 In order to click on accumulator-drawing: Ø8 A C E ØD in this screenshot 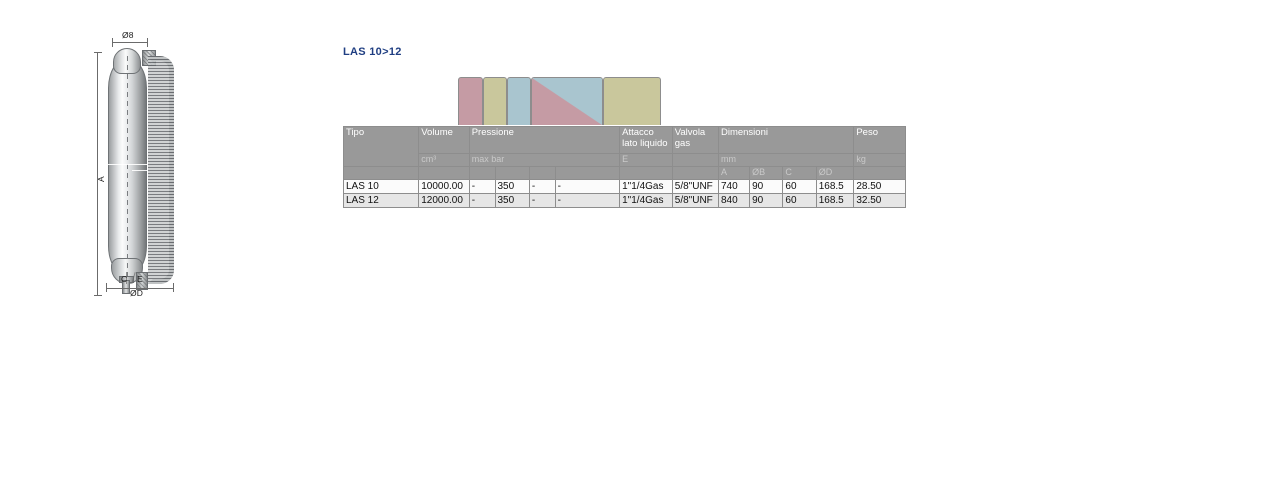, I will do `click(142, 164)`.